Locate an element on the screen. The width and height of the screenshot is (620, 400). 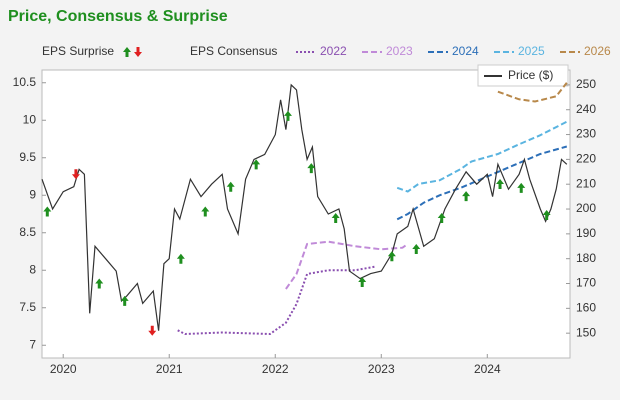
price-legend-box is located at coordinates (523, 75).